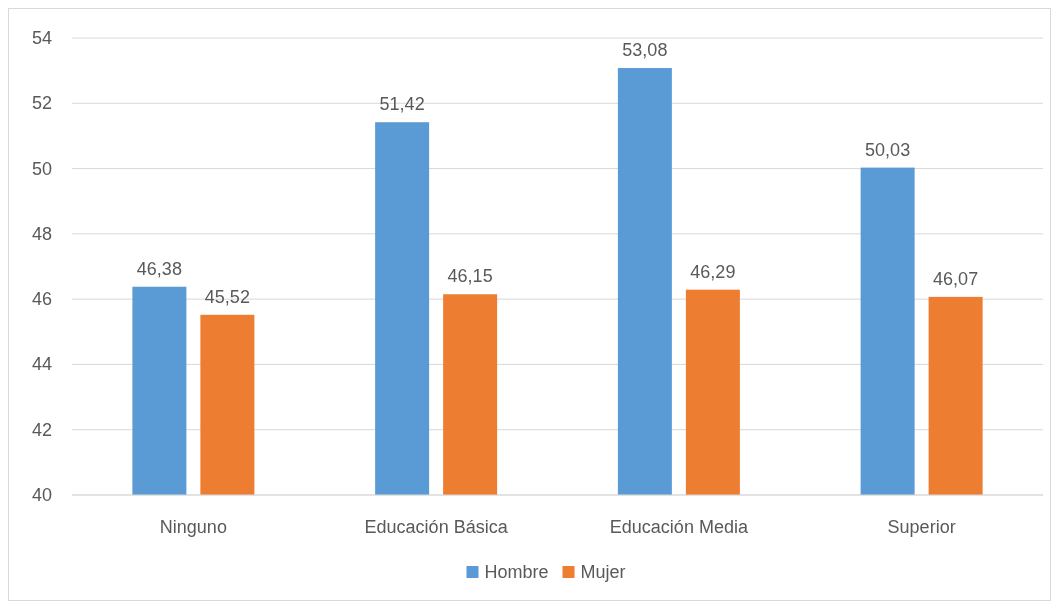 Image resolution: width=1051 pixels, height=601 pixels. I want to click on data-label: 45,52, so click(227, 296).